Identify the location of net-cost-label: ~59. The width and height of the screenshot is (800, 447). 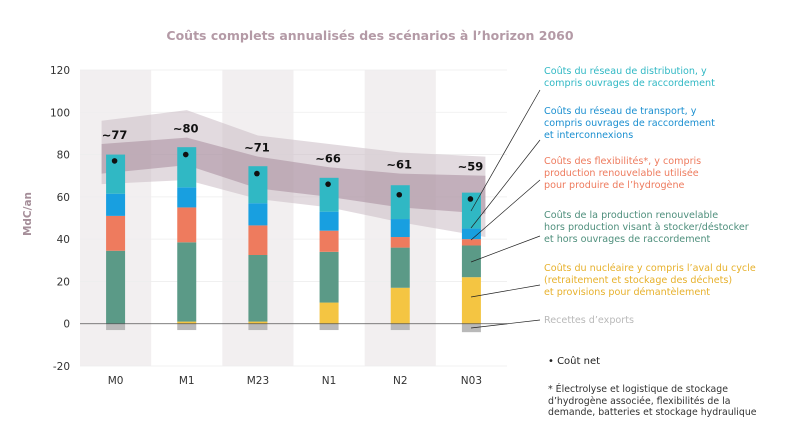
(471, 167).